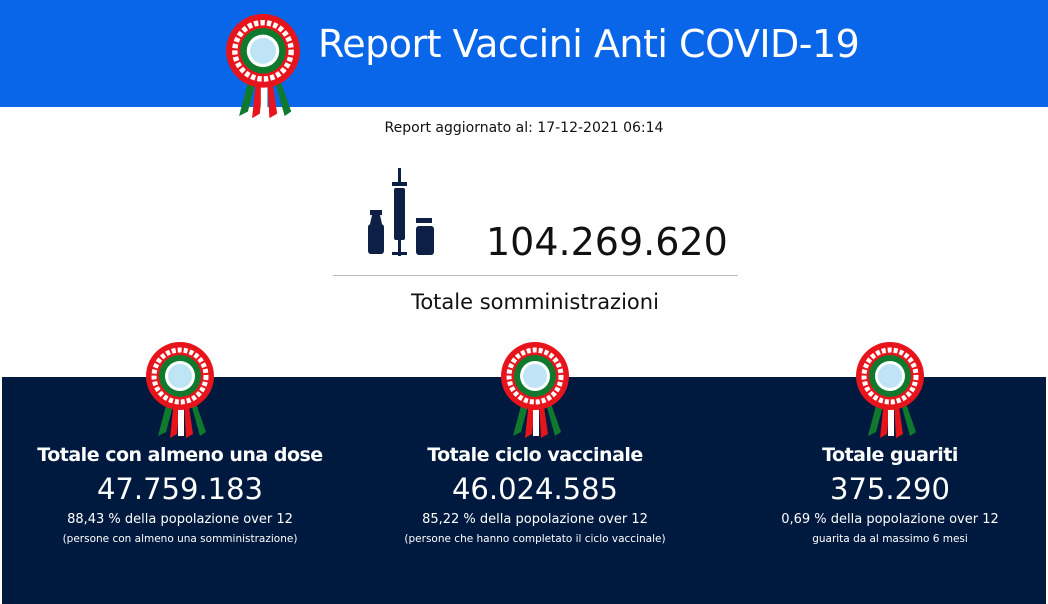 The width and height of the screenshot is (1048, 604). I want to click on card-percentage: 0,69 % della popolazione over 12, so click(890, 519).